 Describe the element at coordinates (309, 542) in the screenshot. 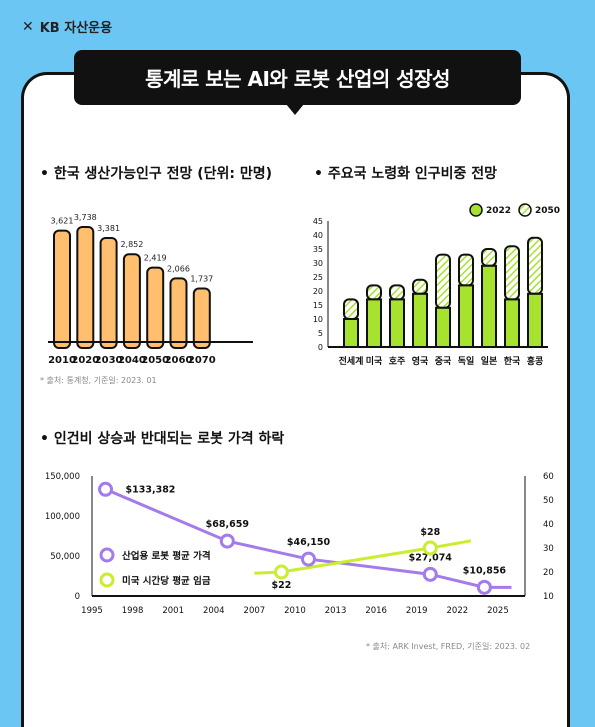

I see `robot-price-label: $46,150` at that location.